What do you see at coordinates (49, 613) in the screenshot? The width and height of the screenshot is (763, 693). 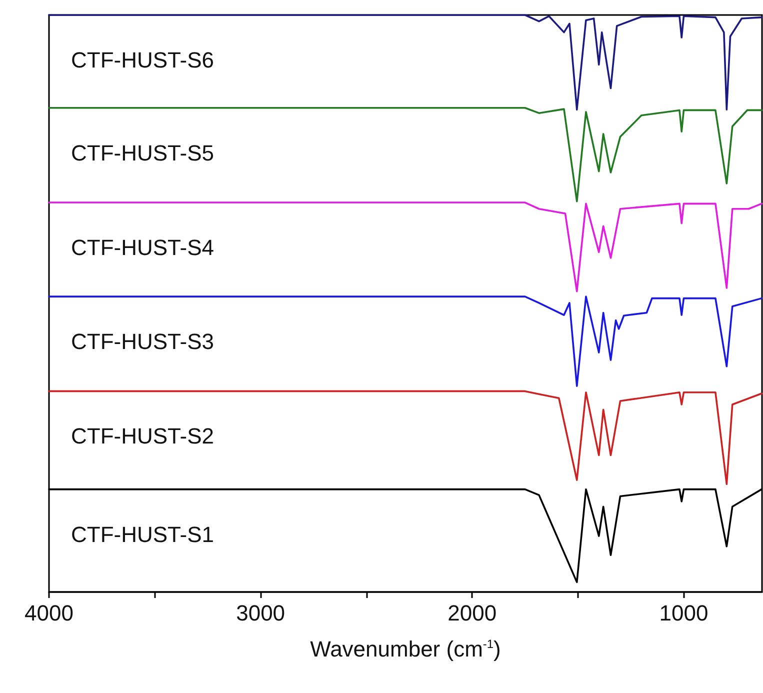 I see `x-tick-label: 4000` at bounding box center [49, 613].